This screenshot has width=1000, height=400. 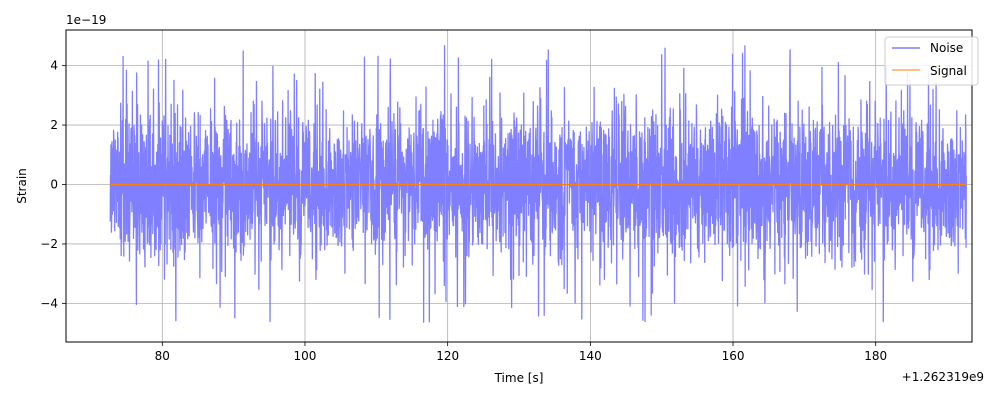 I want to click on x-tick-label: 160, so click(x=733, y=356).